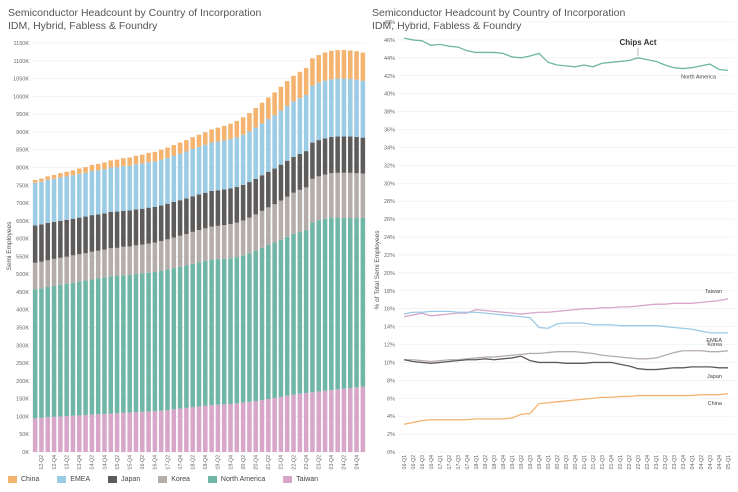 The height and width of the screenshot is (492, 738). I want to click on x-tick-label: 2024-Q4, so click(357, 462).